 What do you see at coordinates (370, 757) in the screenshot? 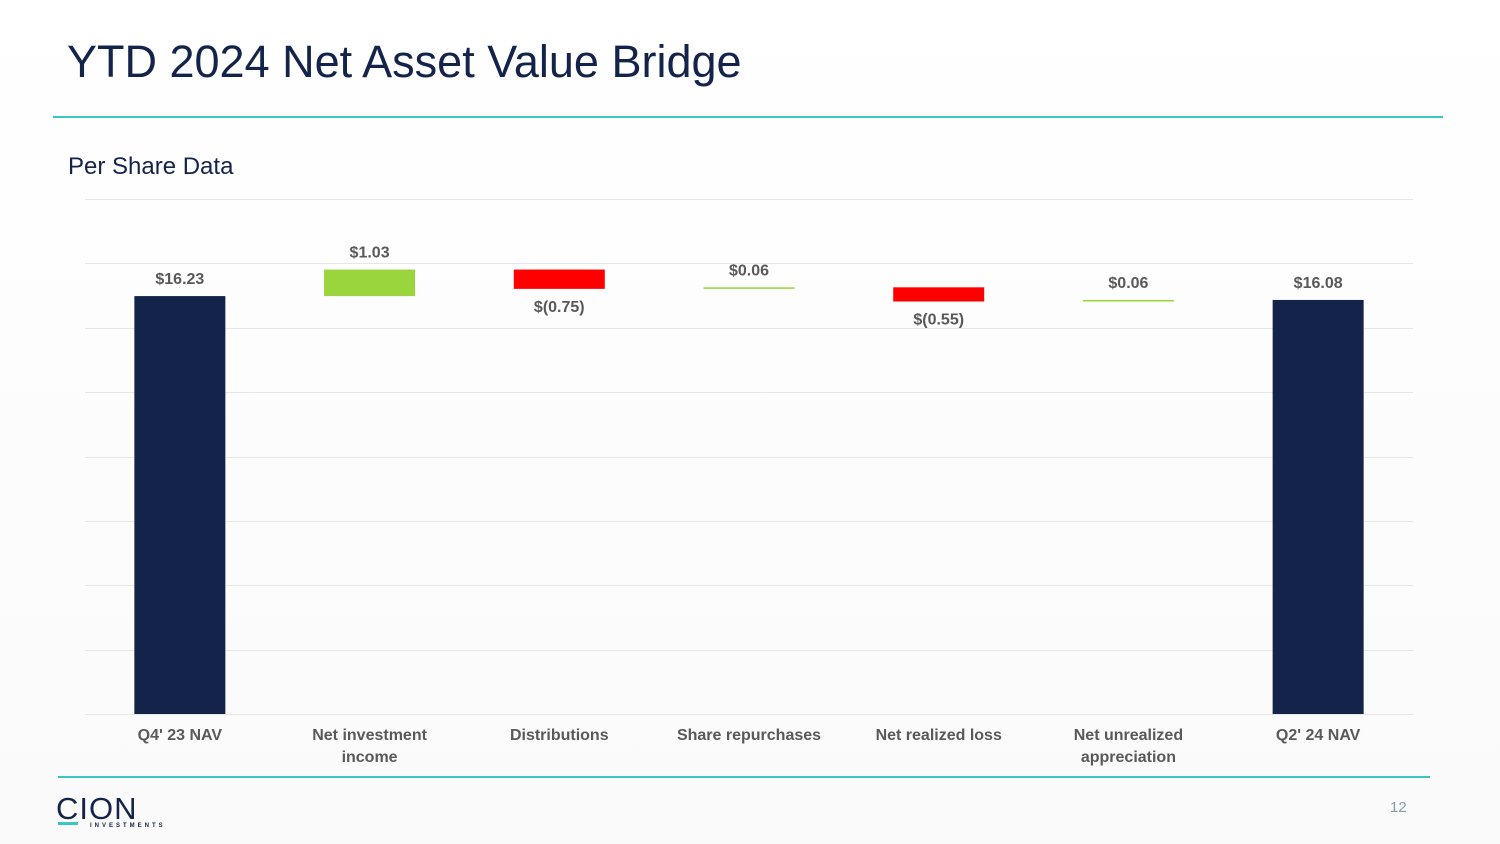
I see `category-label: income` at bounding box center [370, 757].